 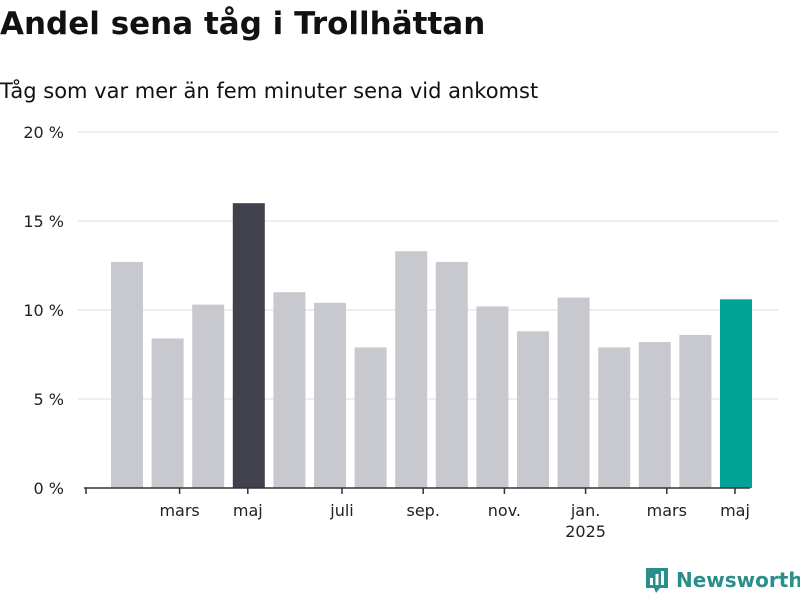 What do you see at coordinates (49, 488) in the screenshot?
I see `y-tick-label: 0 %` at bounding box center [49, 488].